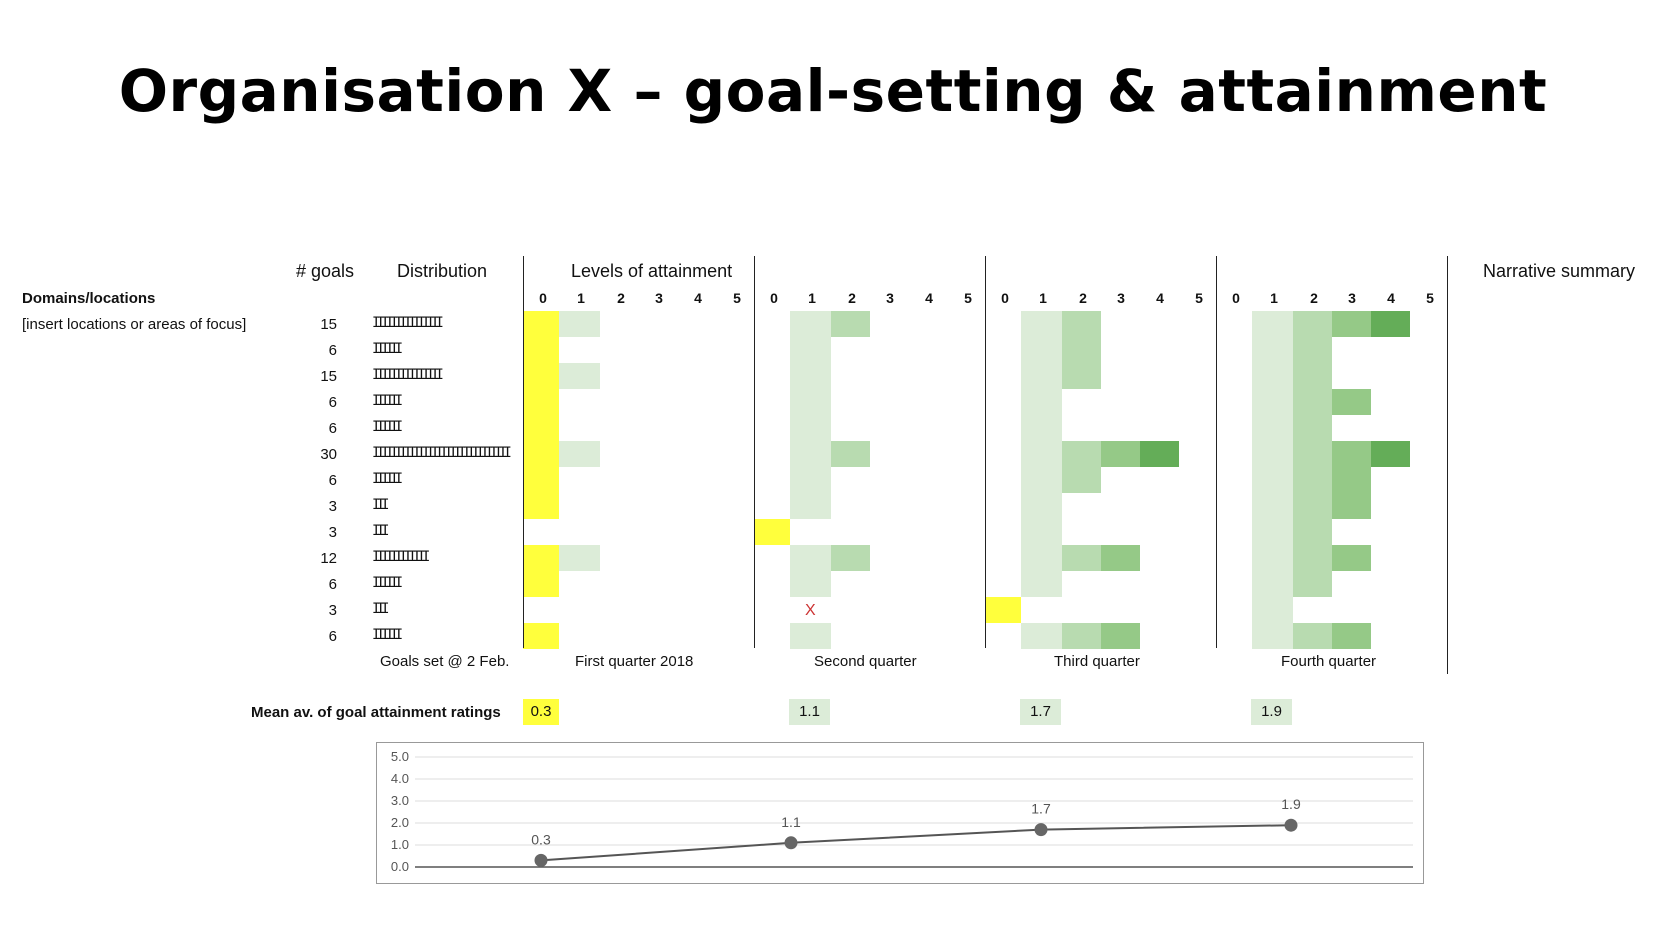  What do you see at coordinates (809, 712) in the screenshot?
I see `mean-value-q2: 1.1` at bounding box center [809, 712].